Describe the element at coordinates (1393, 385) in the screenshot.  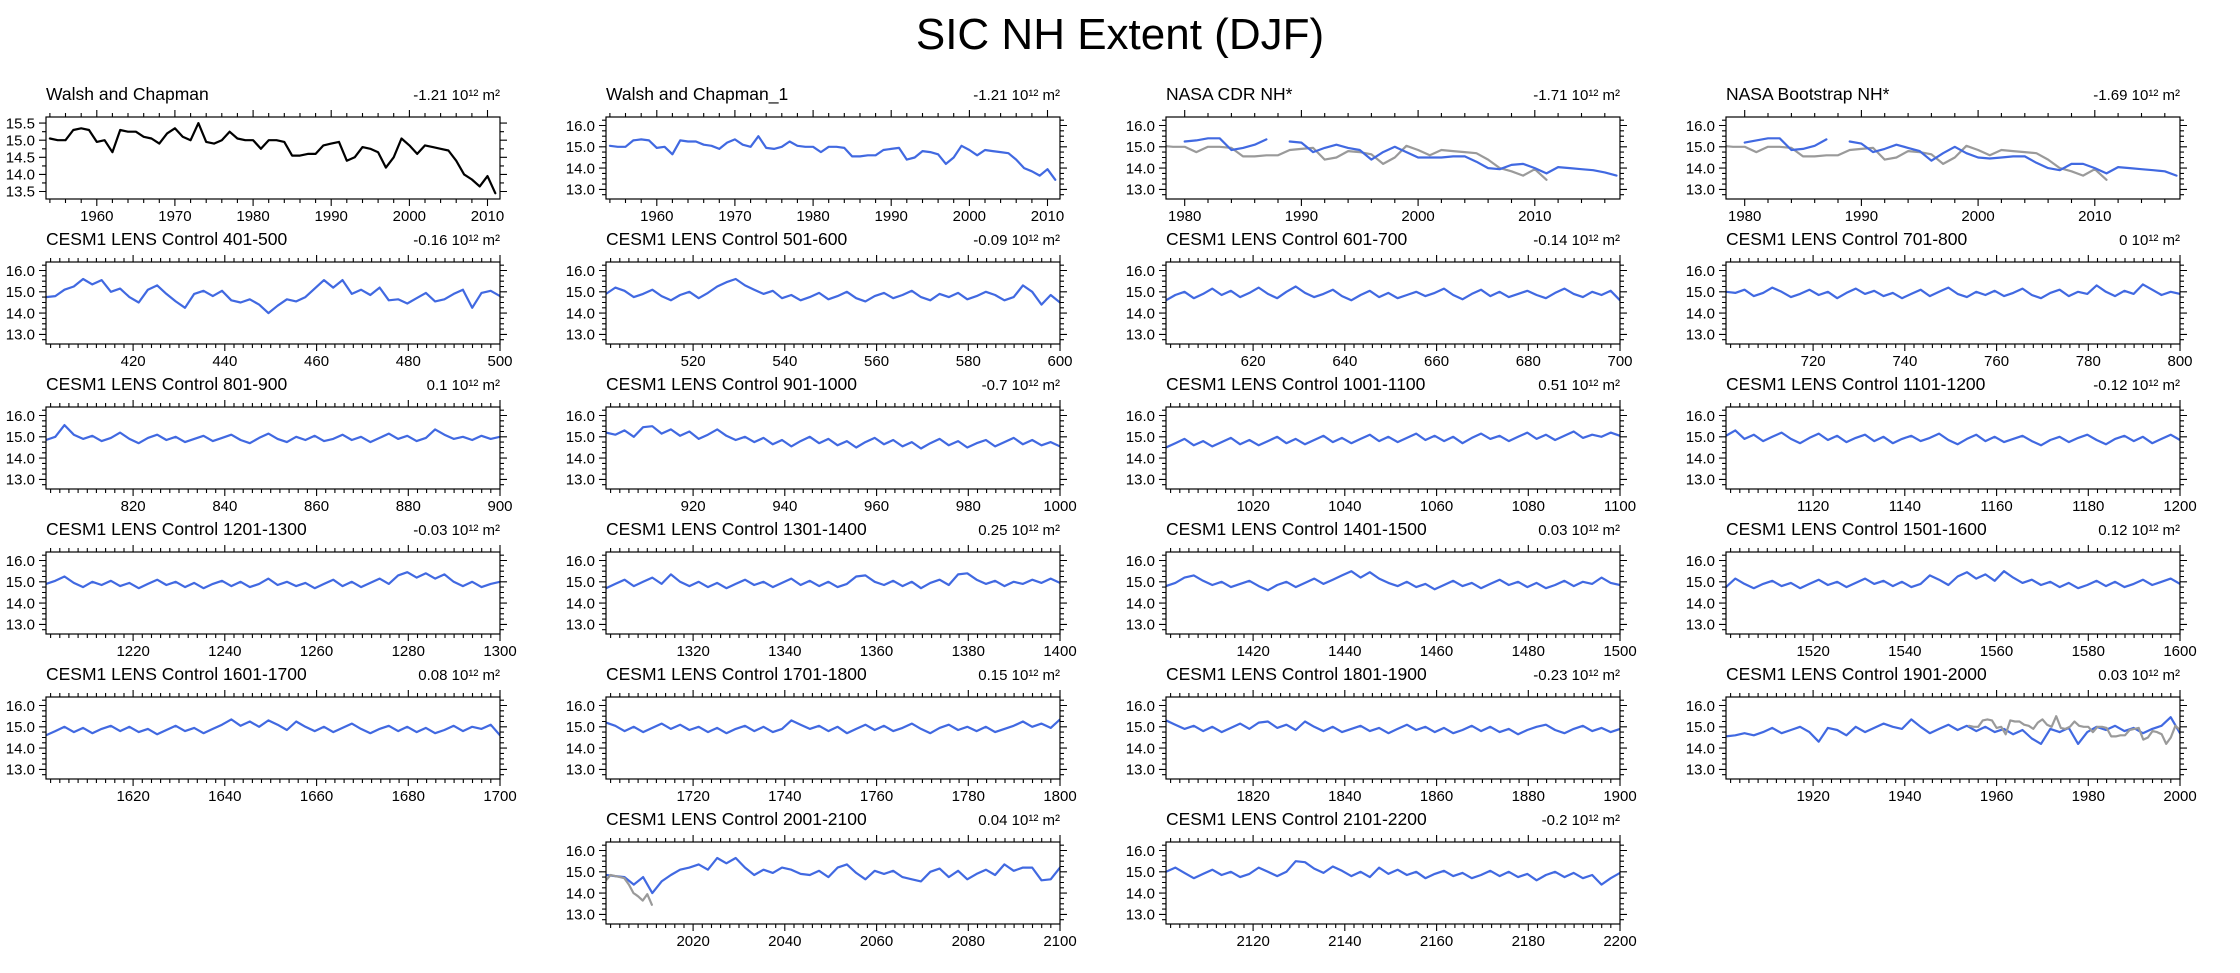
I see `panel-header: CESM1 LENS Control 1001-1100 0.51 10¹² m²` at that location.